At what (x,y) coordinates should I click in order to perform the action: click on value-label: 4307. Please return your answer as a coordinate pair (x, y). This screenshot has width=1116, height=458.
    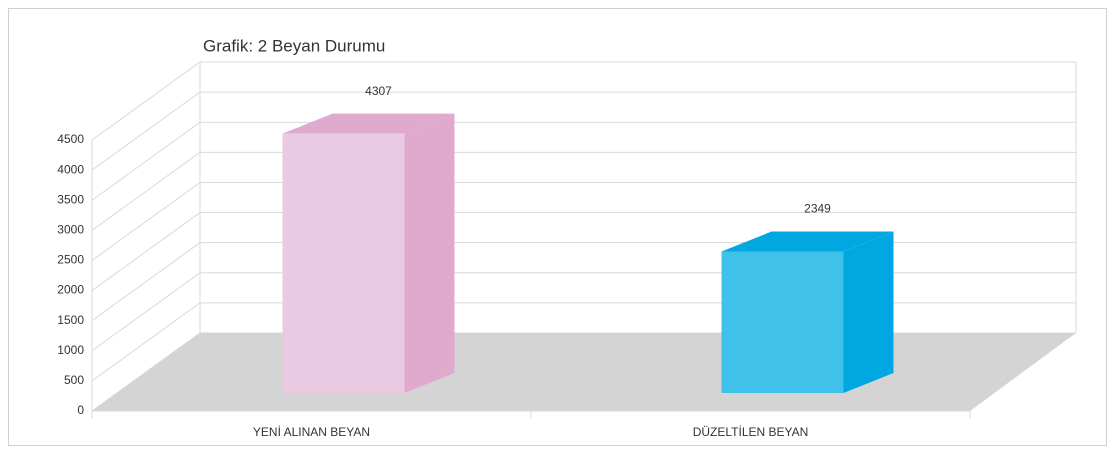
    Looking at the image, I should click on (378, 91).